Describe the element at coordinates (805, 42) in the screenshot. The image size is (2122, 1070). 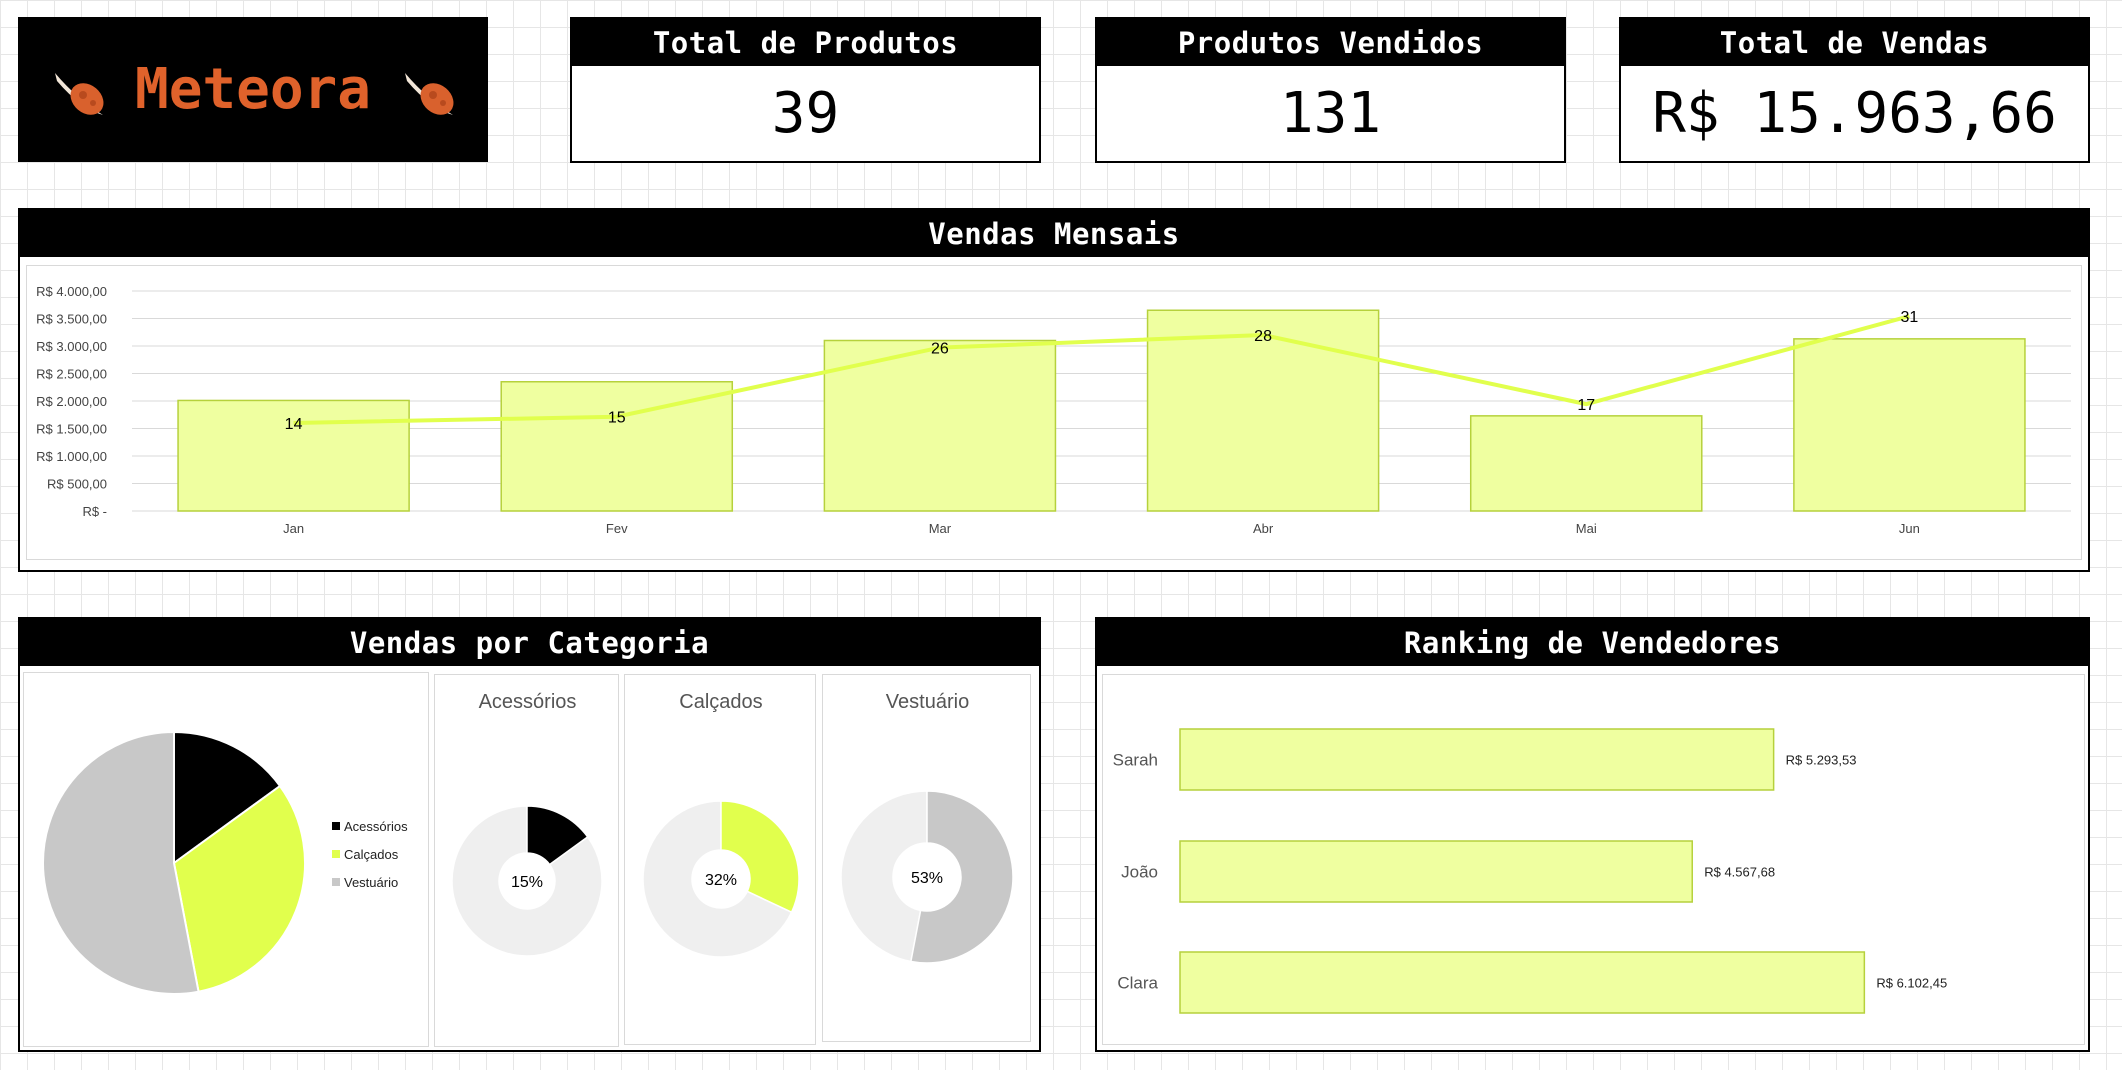
I see `kpi-title: Total de Produtos` at that location.